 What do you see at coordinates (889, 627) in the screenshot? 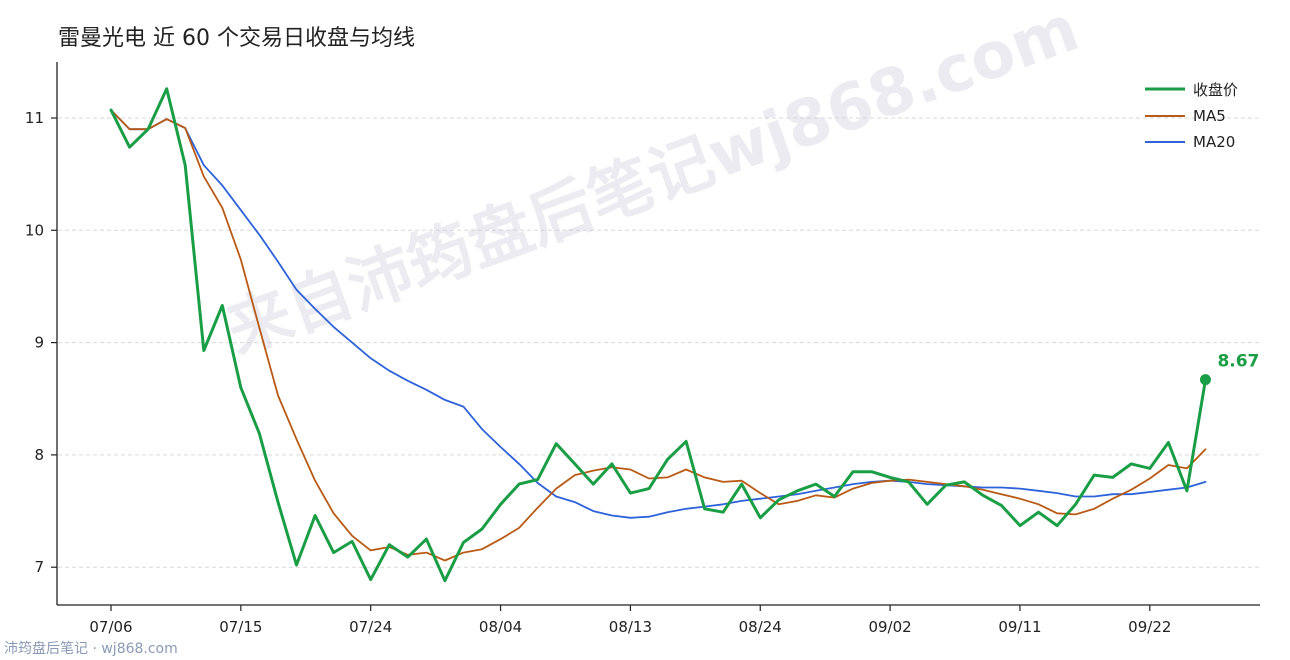
I see `x-tick-label-6: 09/02` at bounding box center [889, 627].